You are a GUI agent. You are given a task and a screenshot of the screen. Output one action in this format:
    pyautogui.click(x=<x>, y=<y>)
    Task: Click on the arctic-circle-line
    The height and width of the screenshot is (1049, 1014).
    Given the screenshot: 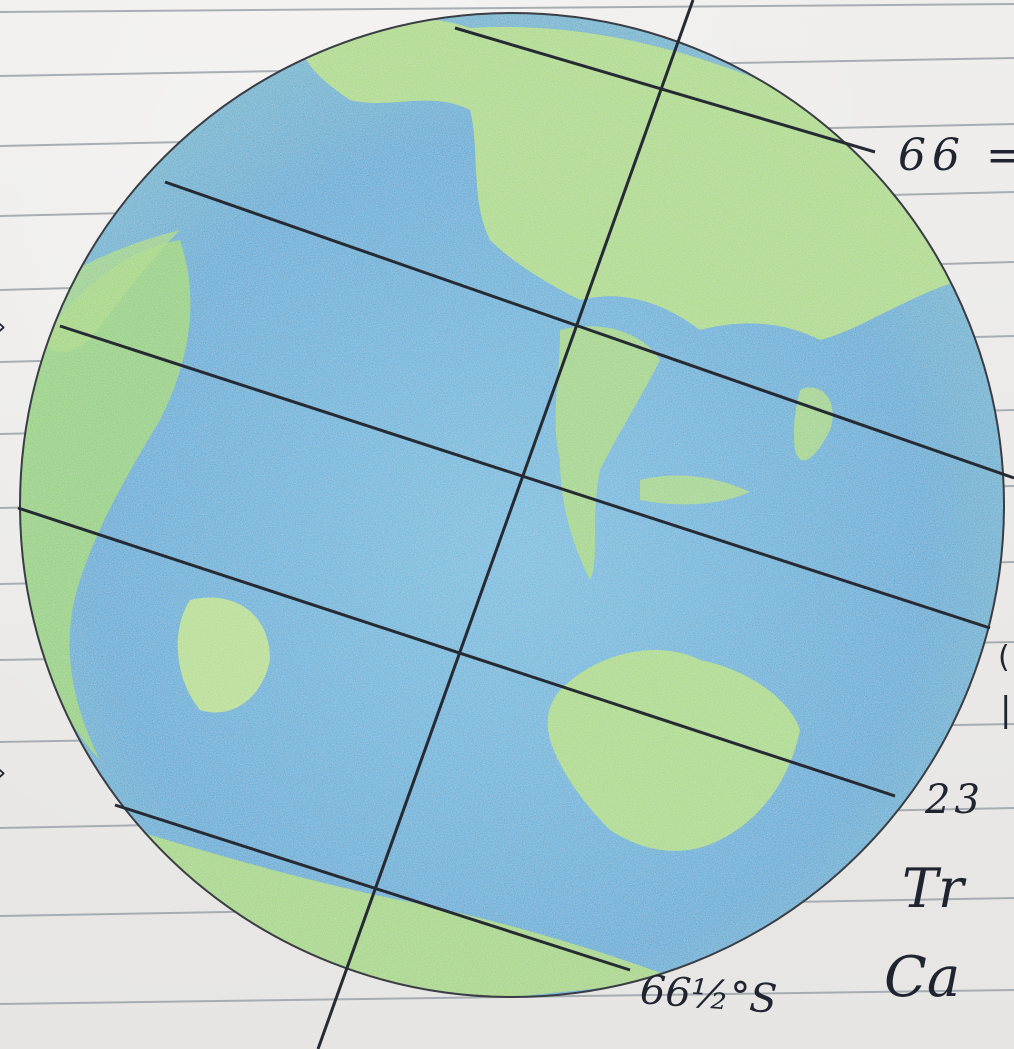 What is the action you would take?
    pyautogui.click(x=665, y=90)
    